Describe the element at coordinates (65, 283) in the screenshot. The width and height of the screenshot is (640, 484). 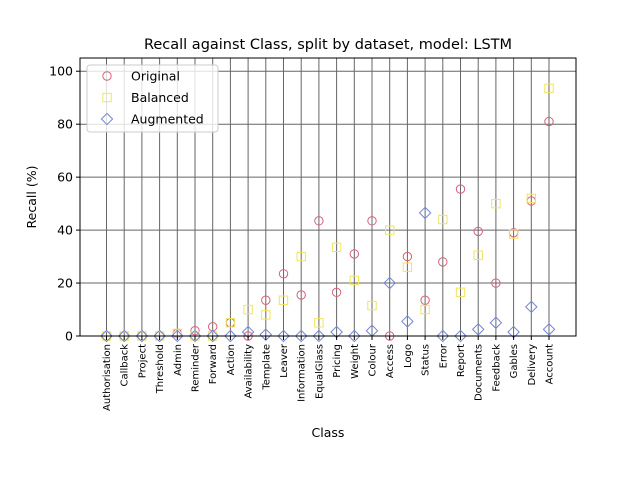
I see `y-tick-label: 20` at that location.